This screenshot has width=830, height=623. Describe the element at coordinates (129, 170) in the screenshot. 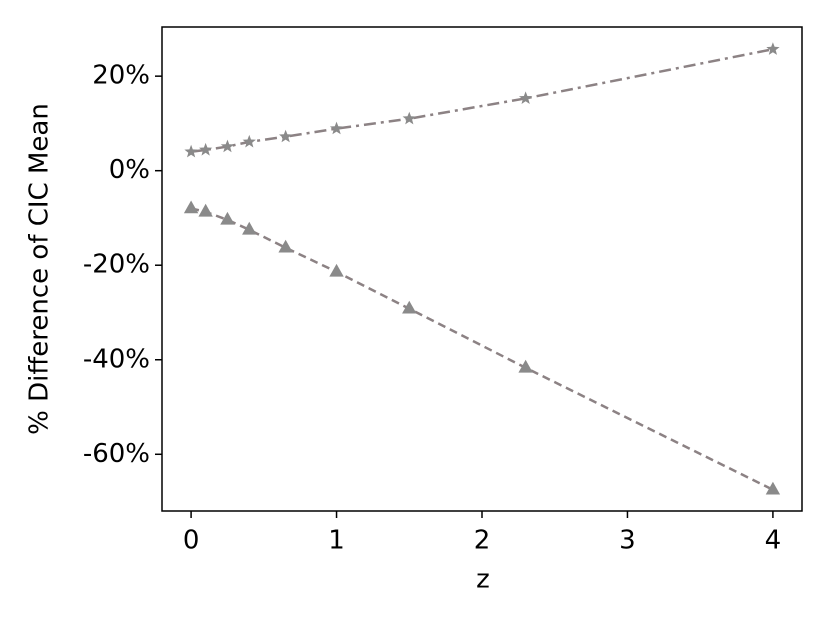

I see `y-tick-label: 0%` at that location.